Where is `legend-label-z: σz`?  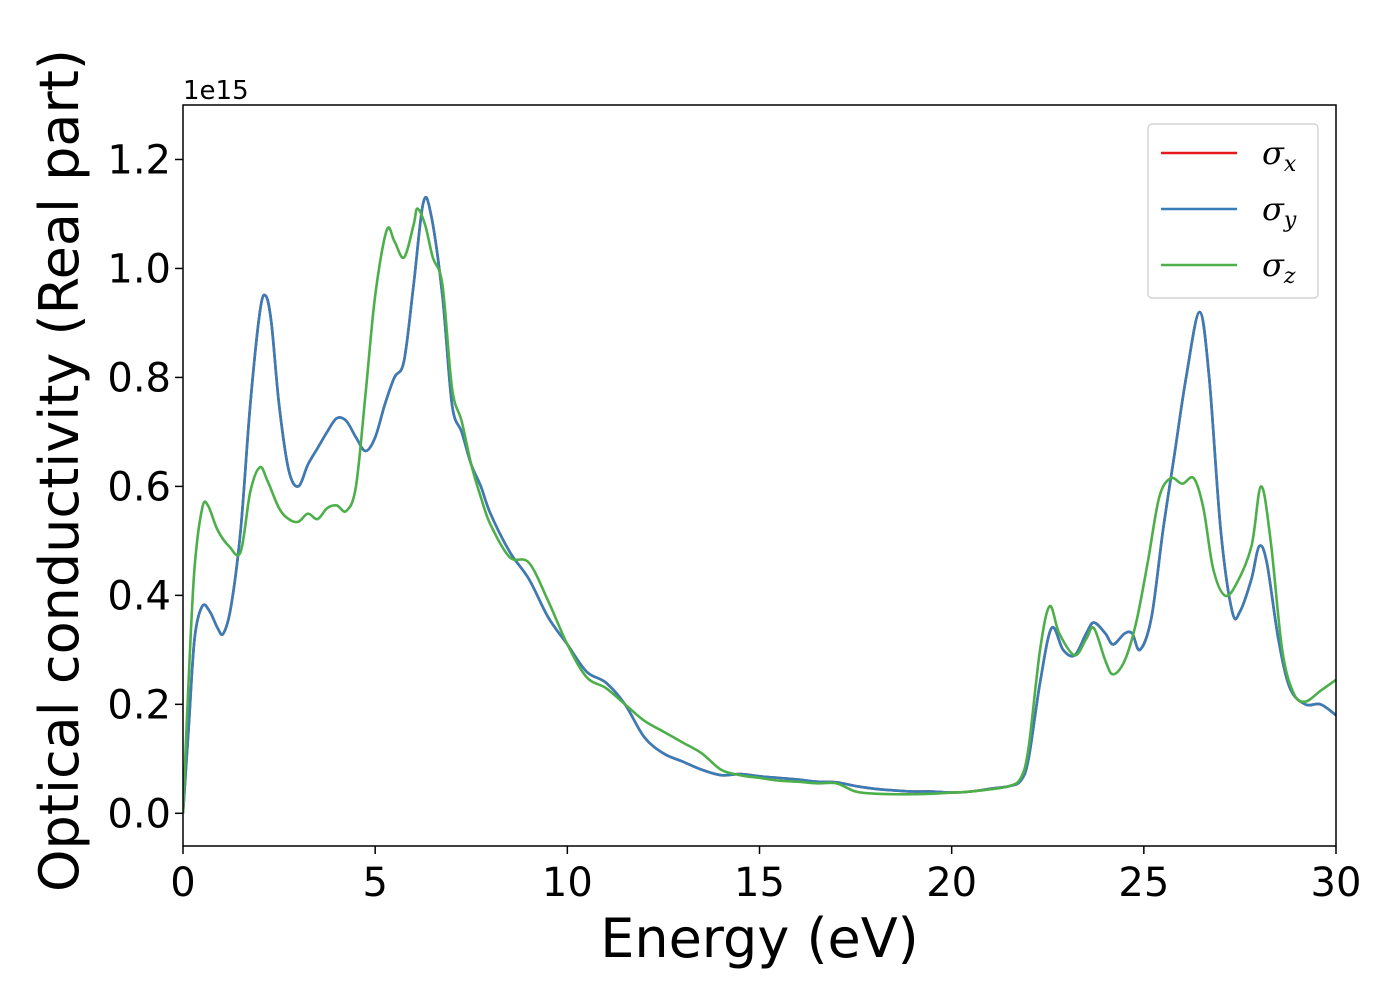 legend-label-z: σz is located at coordinates (1279, 267).